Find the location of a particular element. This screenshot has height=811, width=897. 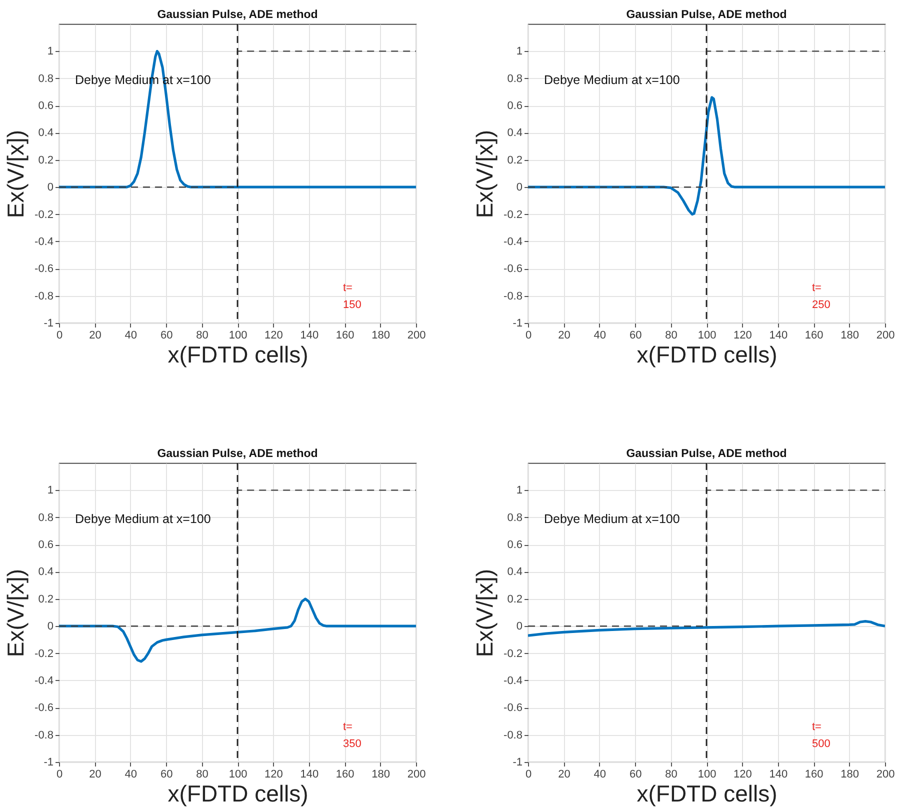

annotation: 250 is located at coordinates (821, 305).